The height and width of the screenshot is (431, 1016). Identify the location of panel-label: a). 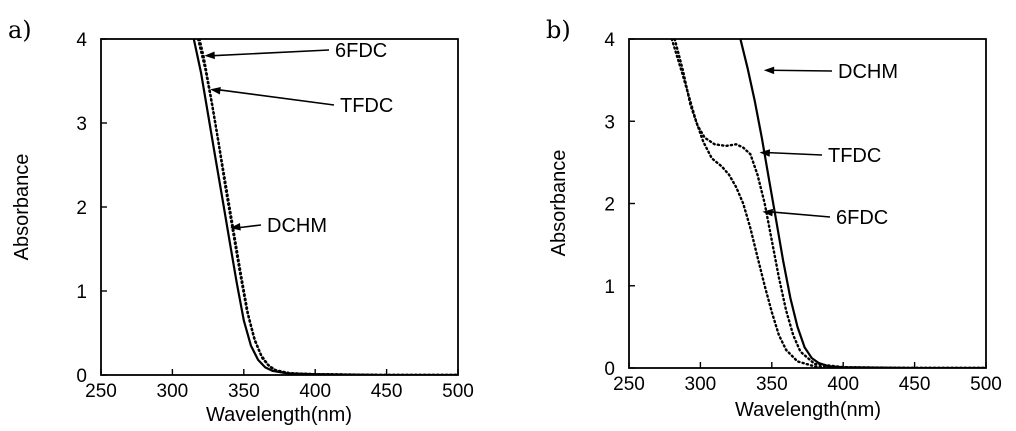
(20, 30).